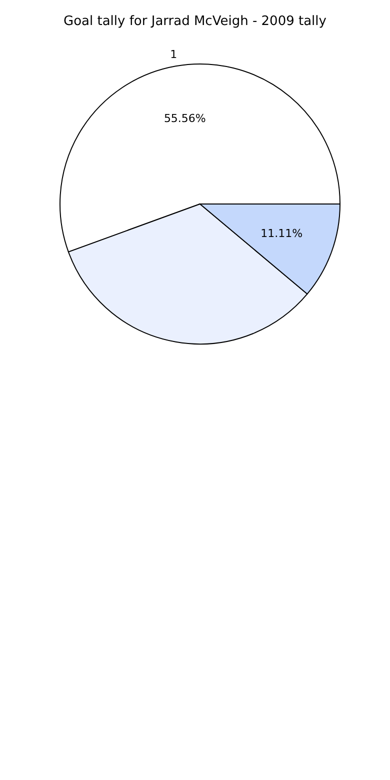 This screenshot has height=780, width=390. What do you see at coordinates (185, 119) in the screenshot?
I see `data-label: 55.56%` at bounding box center [185, 119].